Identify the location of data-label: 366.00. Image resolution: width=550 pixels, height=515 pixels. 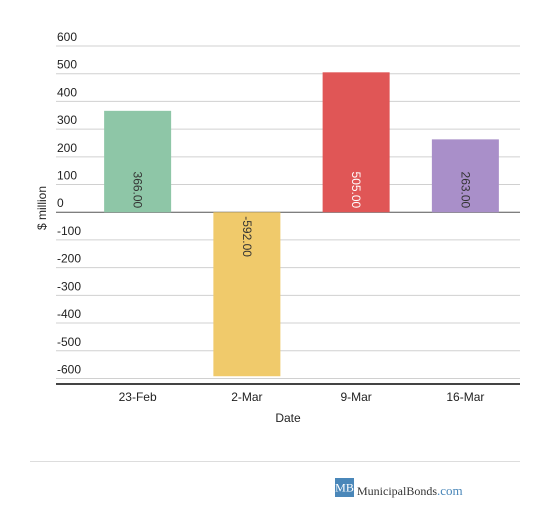
(138, 190).